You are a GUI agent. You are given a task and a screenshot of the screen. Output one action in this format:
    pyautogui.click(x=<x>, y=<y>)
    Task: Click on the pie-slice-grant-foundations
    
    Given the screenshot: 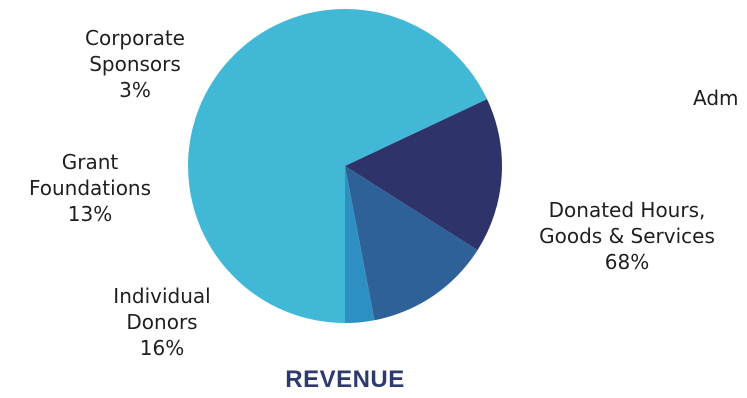 What is the action you would take?
    pyautogui.click(x=411, y=243)
    